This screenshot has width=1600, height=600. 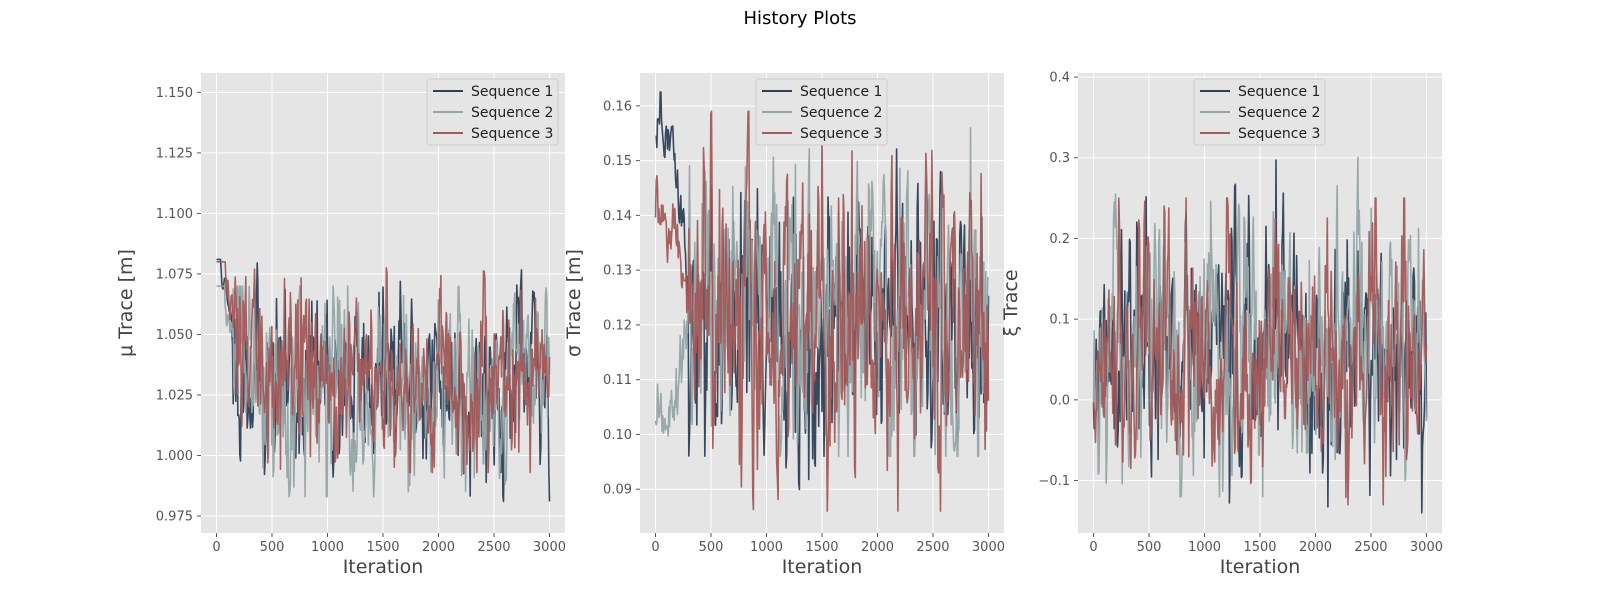 I want to click on y-tick-label: 0.2, so click(x=1059, y=239).